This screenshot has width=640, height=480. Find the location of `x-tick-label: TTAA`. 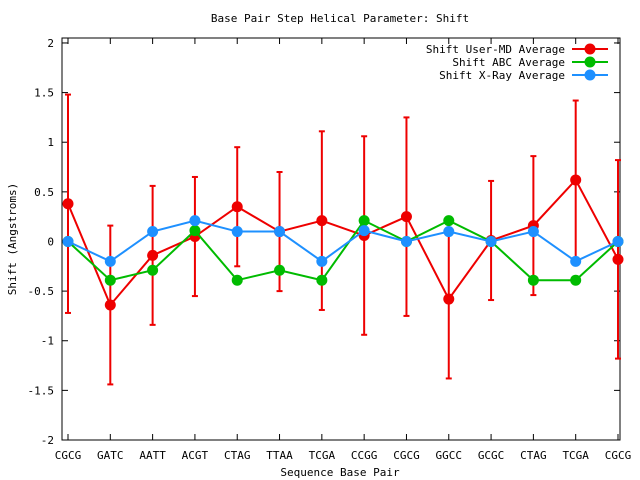

x-tick-label: TTAA is located at coordinates (279, 455).